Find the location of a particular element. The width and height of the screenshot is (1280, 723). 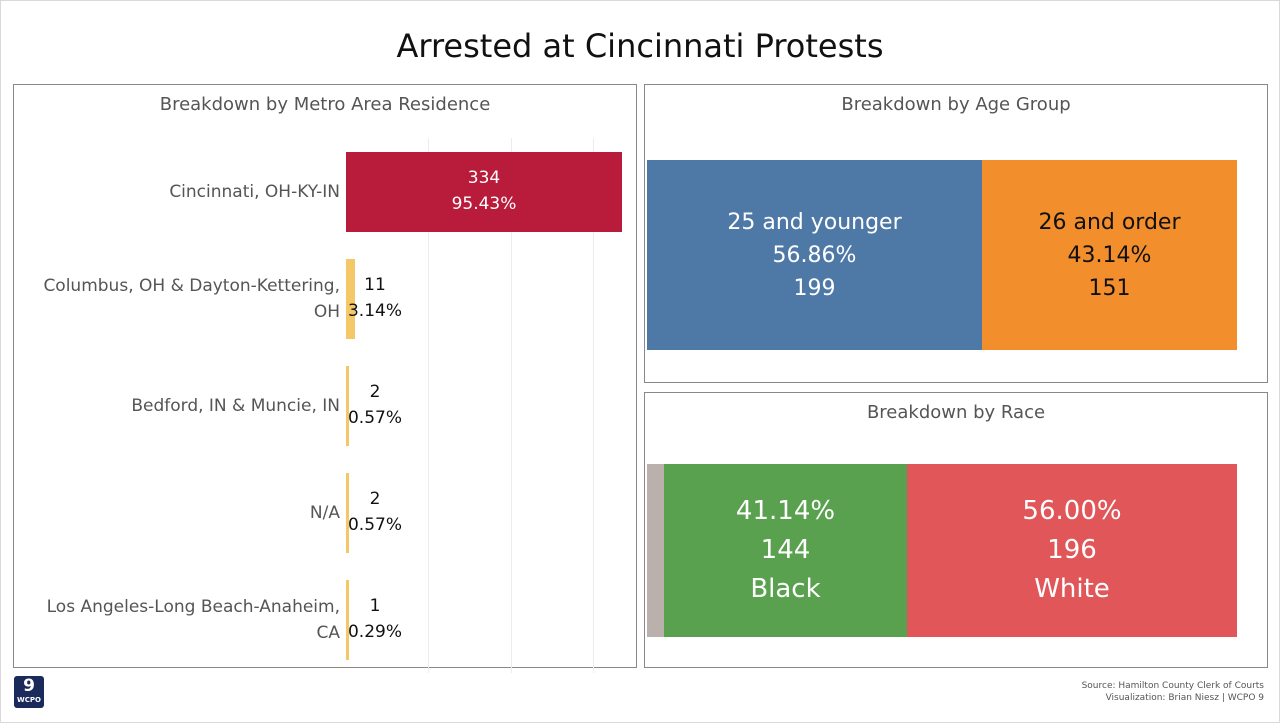

metro-row-label-line: N/A is located at coordinates (324, 512).